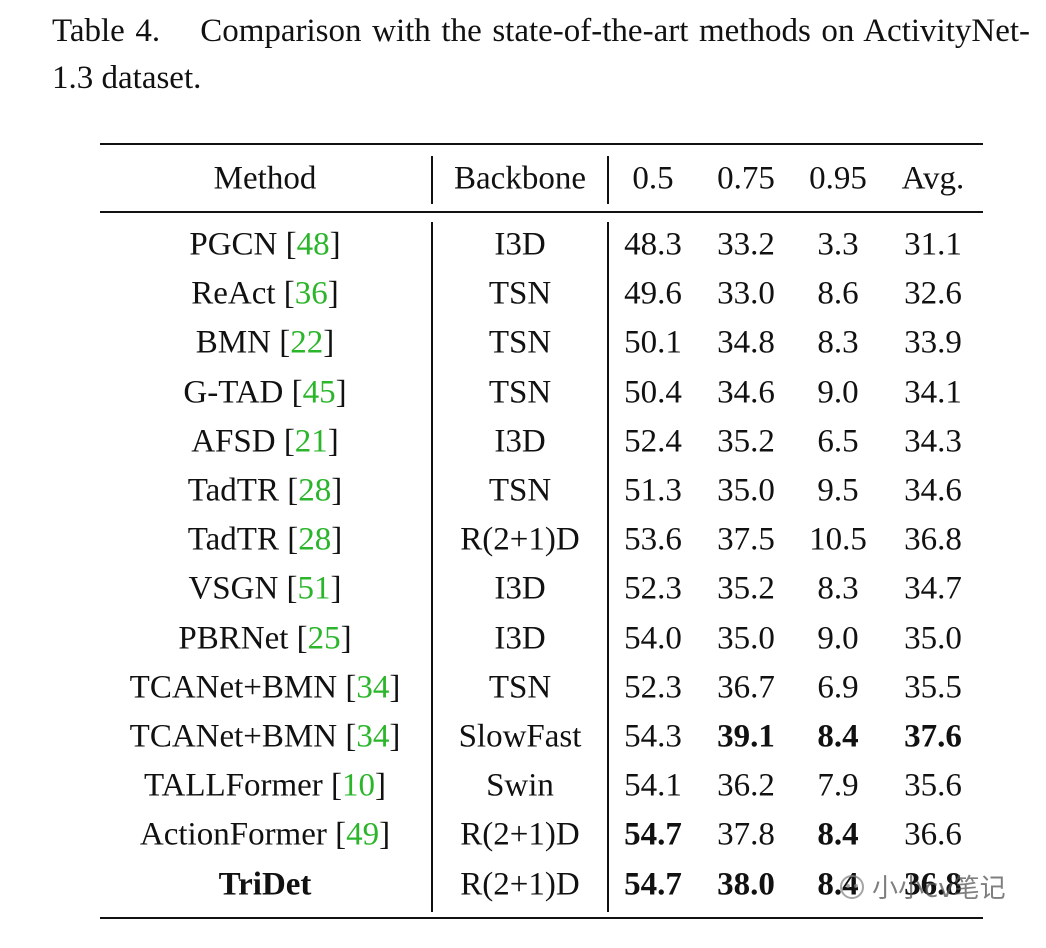 The image size is (1046, 948). What do you see at coordinates (265, 244) in the screenshot?
I see `method-cell: PGCN [48]` at bounding box center [265, 244].